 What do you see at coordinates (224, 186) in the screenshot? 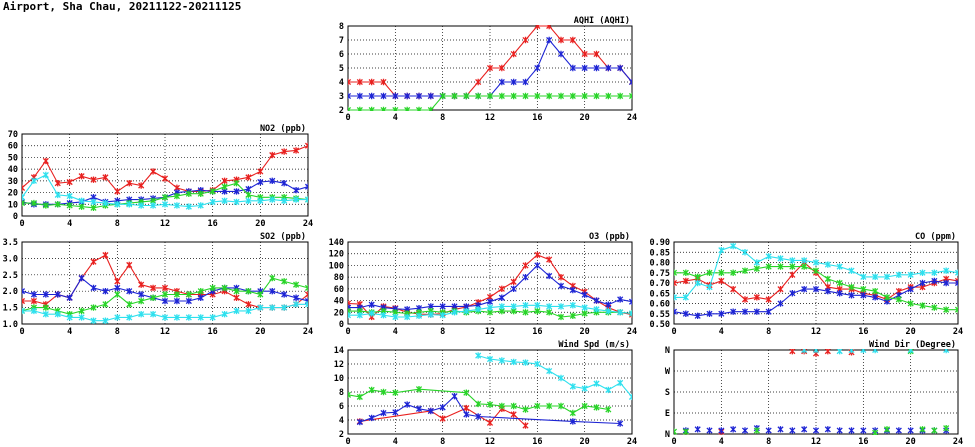
I see `no2-point-green` at bounding box center [224, 186].